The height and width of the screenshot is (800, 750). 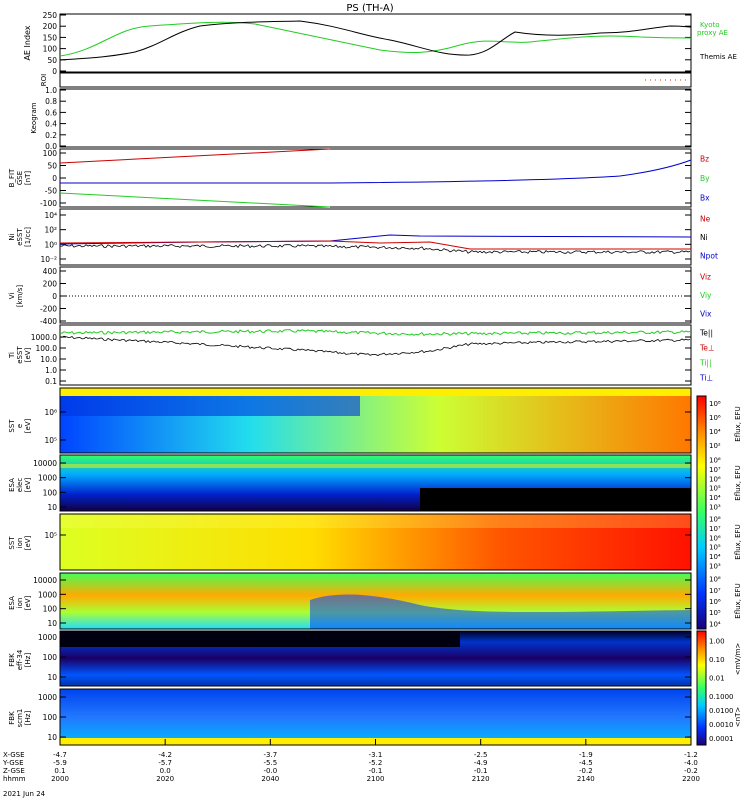 What do you see at coordinates (376, 779) in the screenshot?
I see `xaxis-value: 2100` at bounding box center [376, 779].